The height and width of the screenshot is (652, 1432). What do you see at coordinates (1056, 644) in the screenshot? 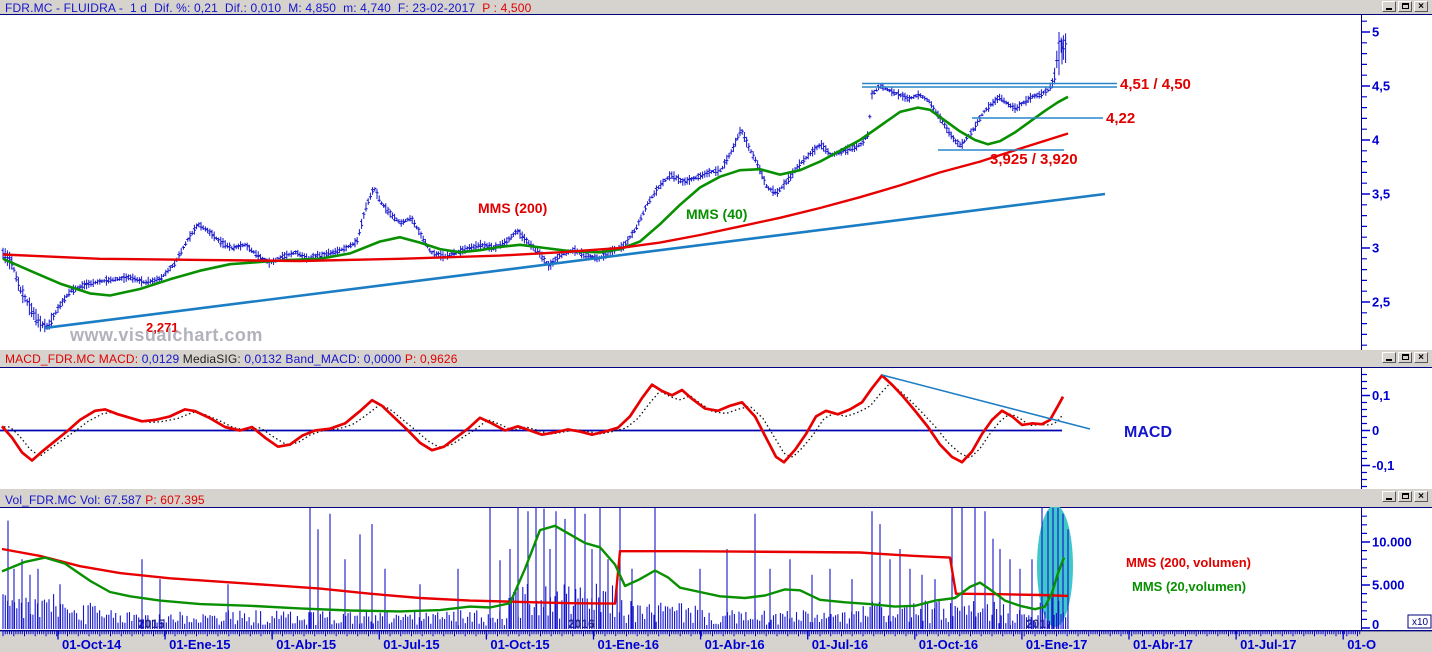
I see `svg-text: 01-Ene-17` at bounding box center [1056, 644].